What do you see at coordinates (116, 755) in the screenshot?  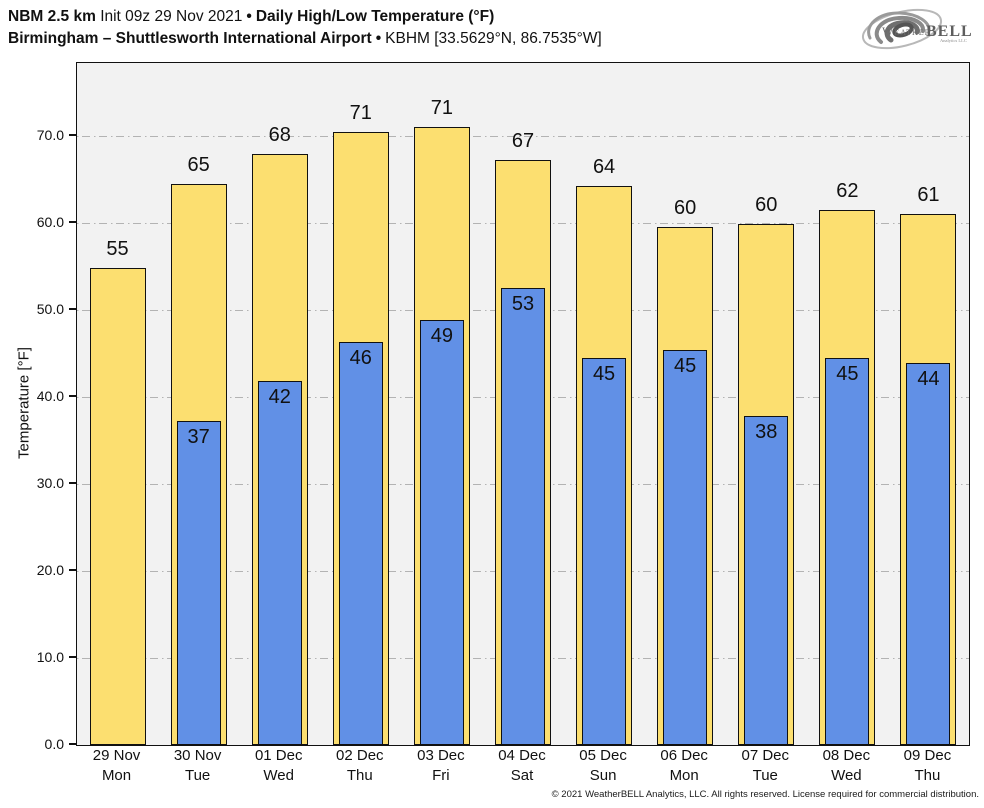 I see `x-tick-date: 29 Nov` at bounding box center [116, 755].